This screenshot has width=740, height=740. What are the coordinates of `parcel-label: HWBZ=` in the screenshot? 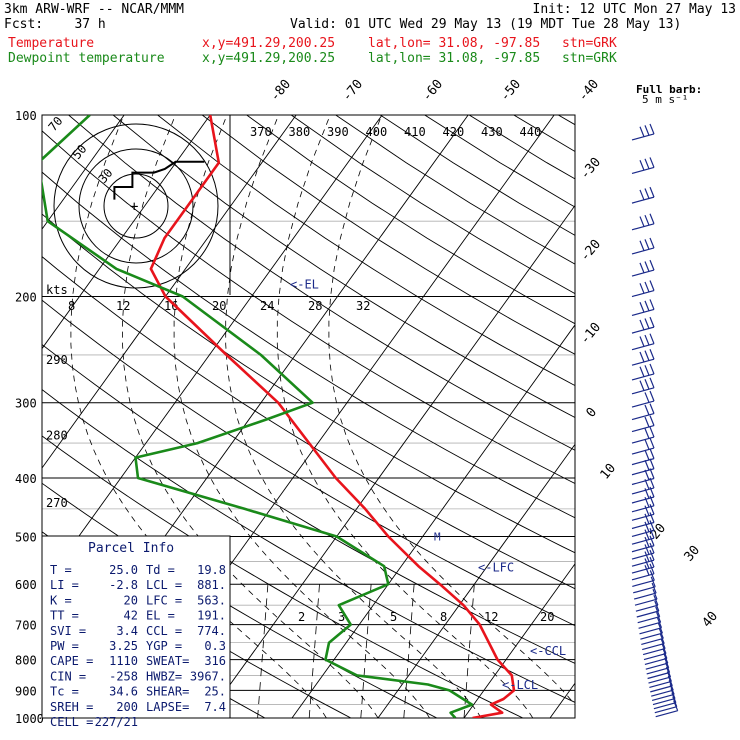 It's located at (164, 676).